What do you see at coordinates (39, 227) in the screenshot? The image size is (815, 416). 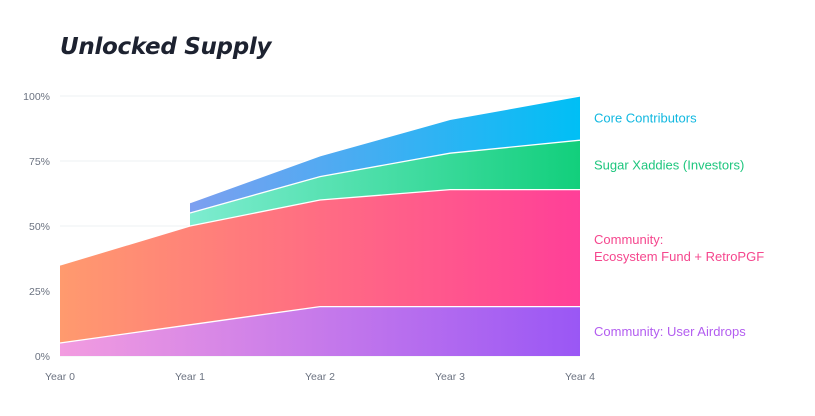 I see `y-tick-label: 50%` at bounding box center [39, 227].